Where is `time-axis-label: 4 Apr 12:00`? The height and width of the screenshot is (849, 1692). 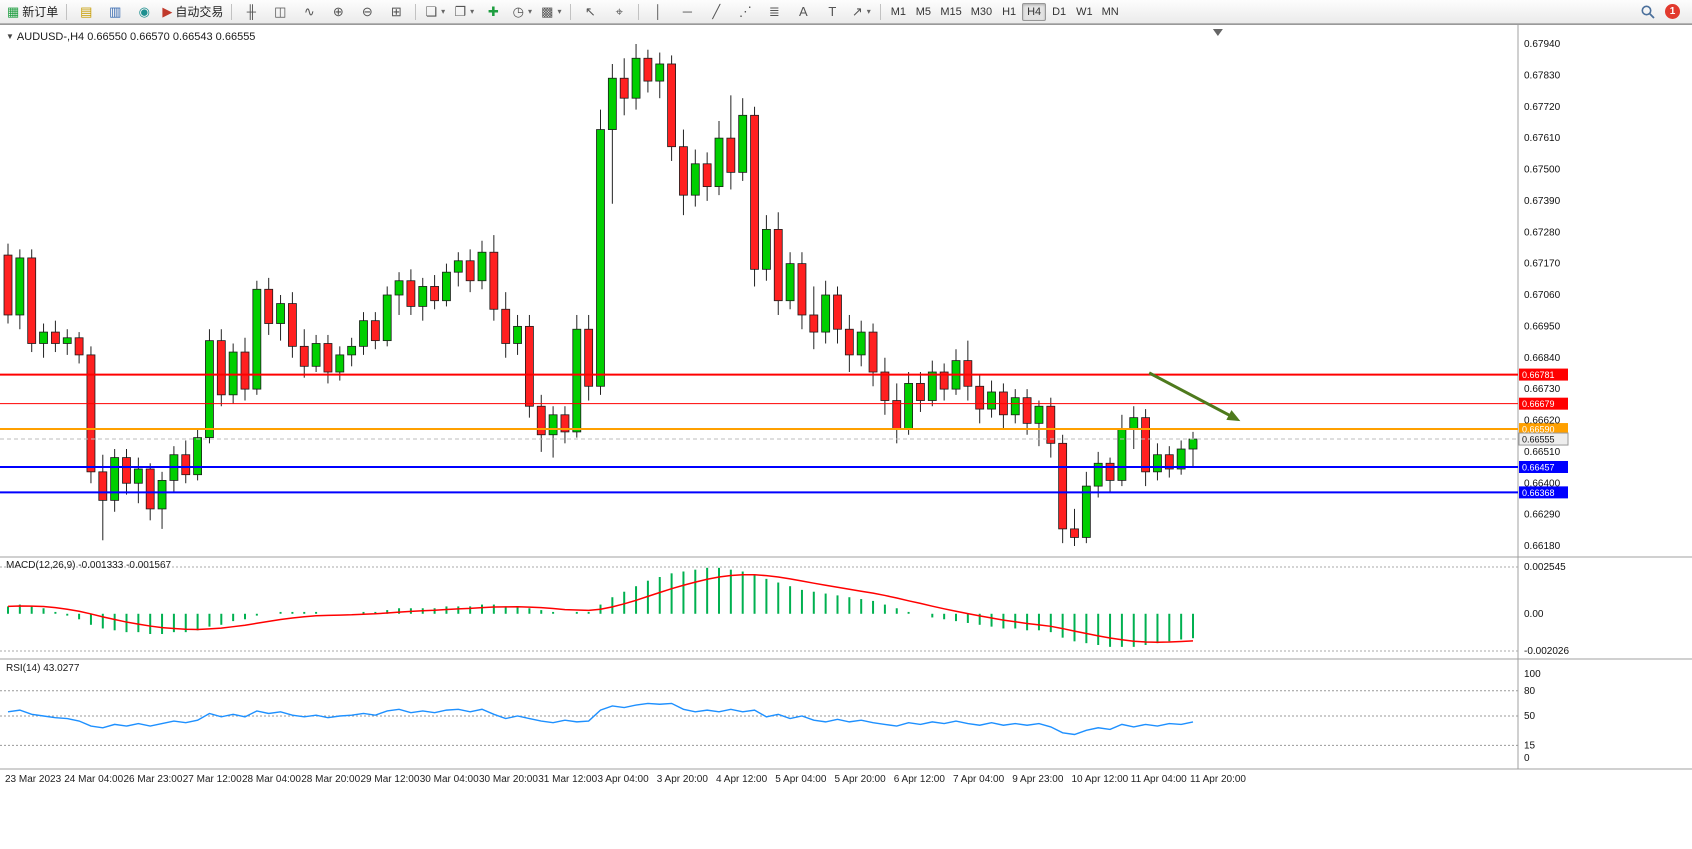 time-axis-label: 4 Apr 12:00 is located at coordinates (742, 779).